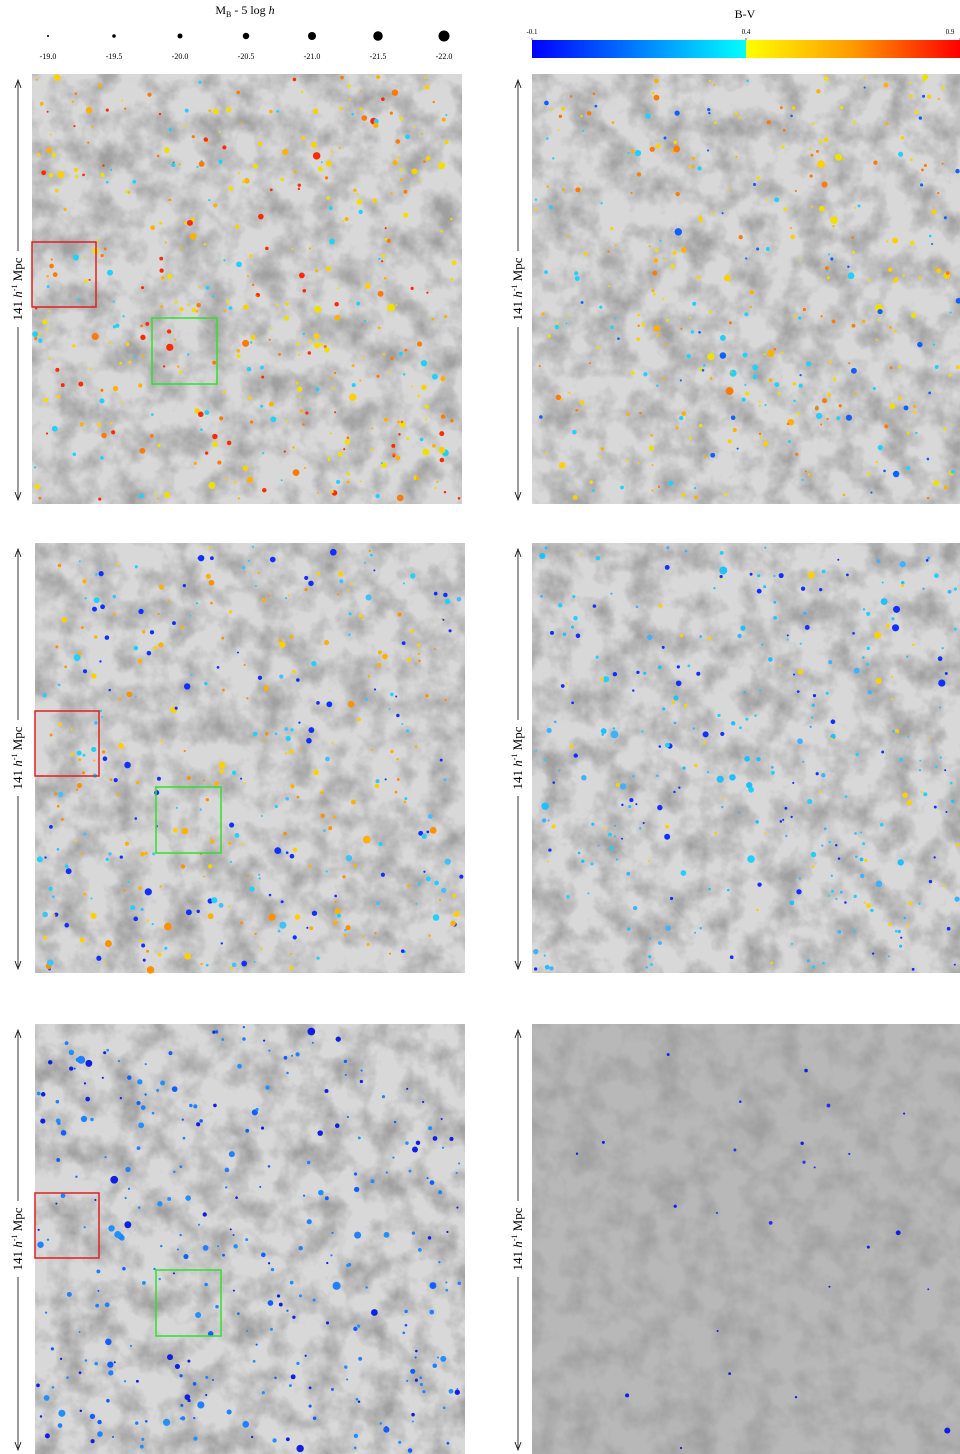  Describe the element at coordinates (250, 1239) in the screenshot. I see `filaments` at that location.